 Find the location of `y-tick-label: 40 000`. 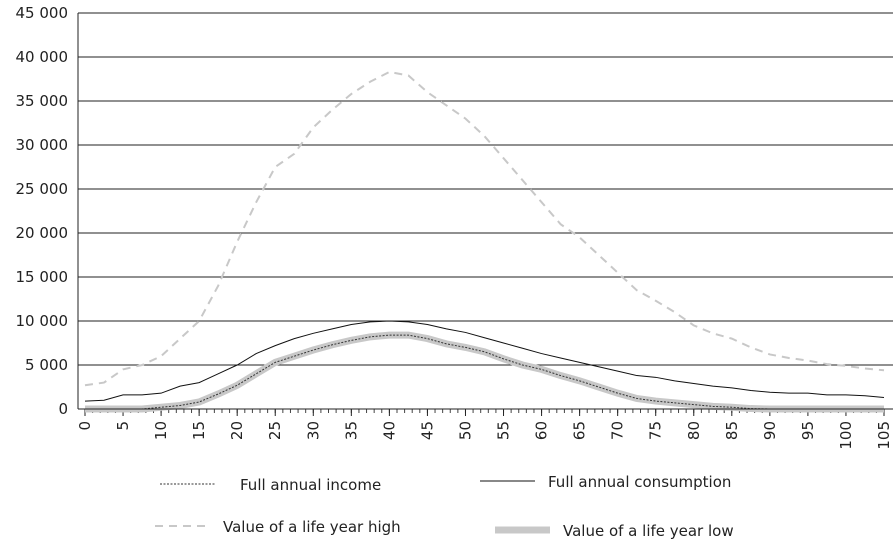

y-tick-label: 40 000 is located at coordinates (42, 57).